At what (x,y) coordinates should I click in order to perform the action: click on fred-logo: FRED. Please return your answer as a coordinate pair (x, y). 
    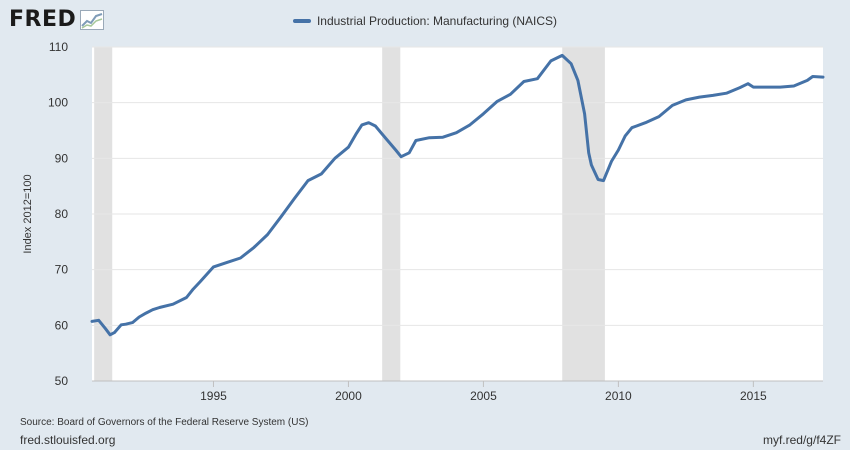
    Looking at the image, I should click on (57, 20).